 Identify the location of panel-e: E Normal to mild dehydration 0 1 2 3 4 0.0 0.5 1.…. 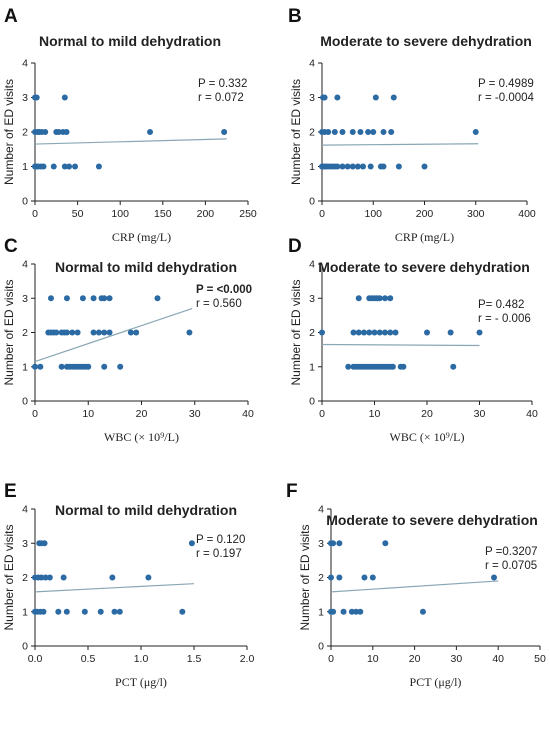
(128, 585).